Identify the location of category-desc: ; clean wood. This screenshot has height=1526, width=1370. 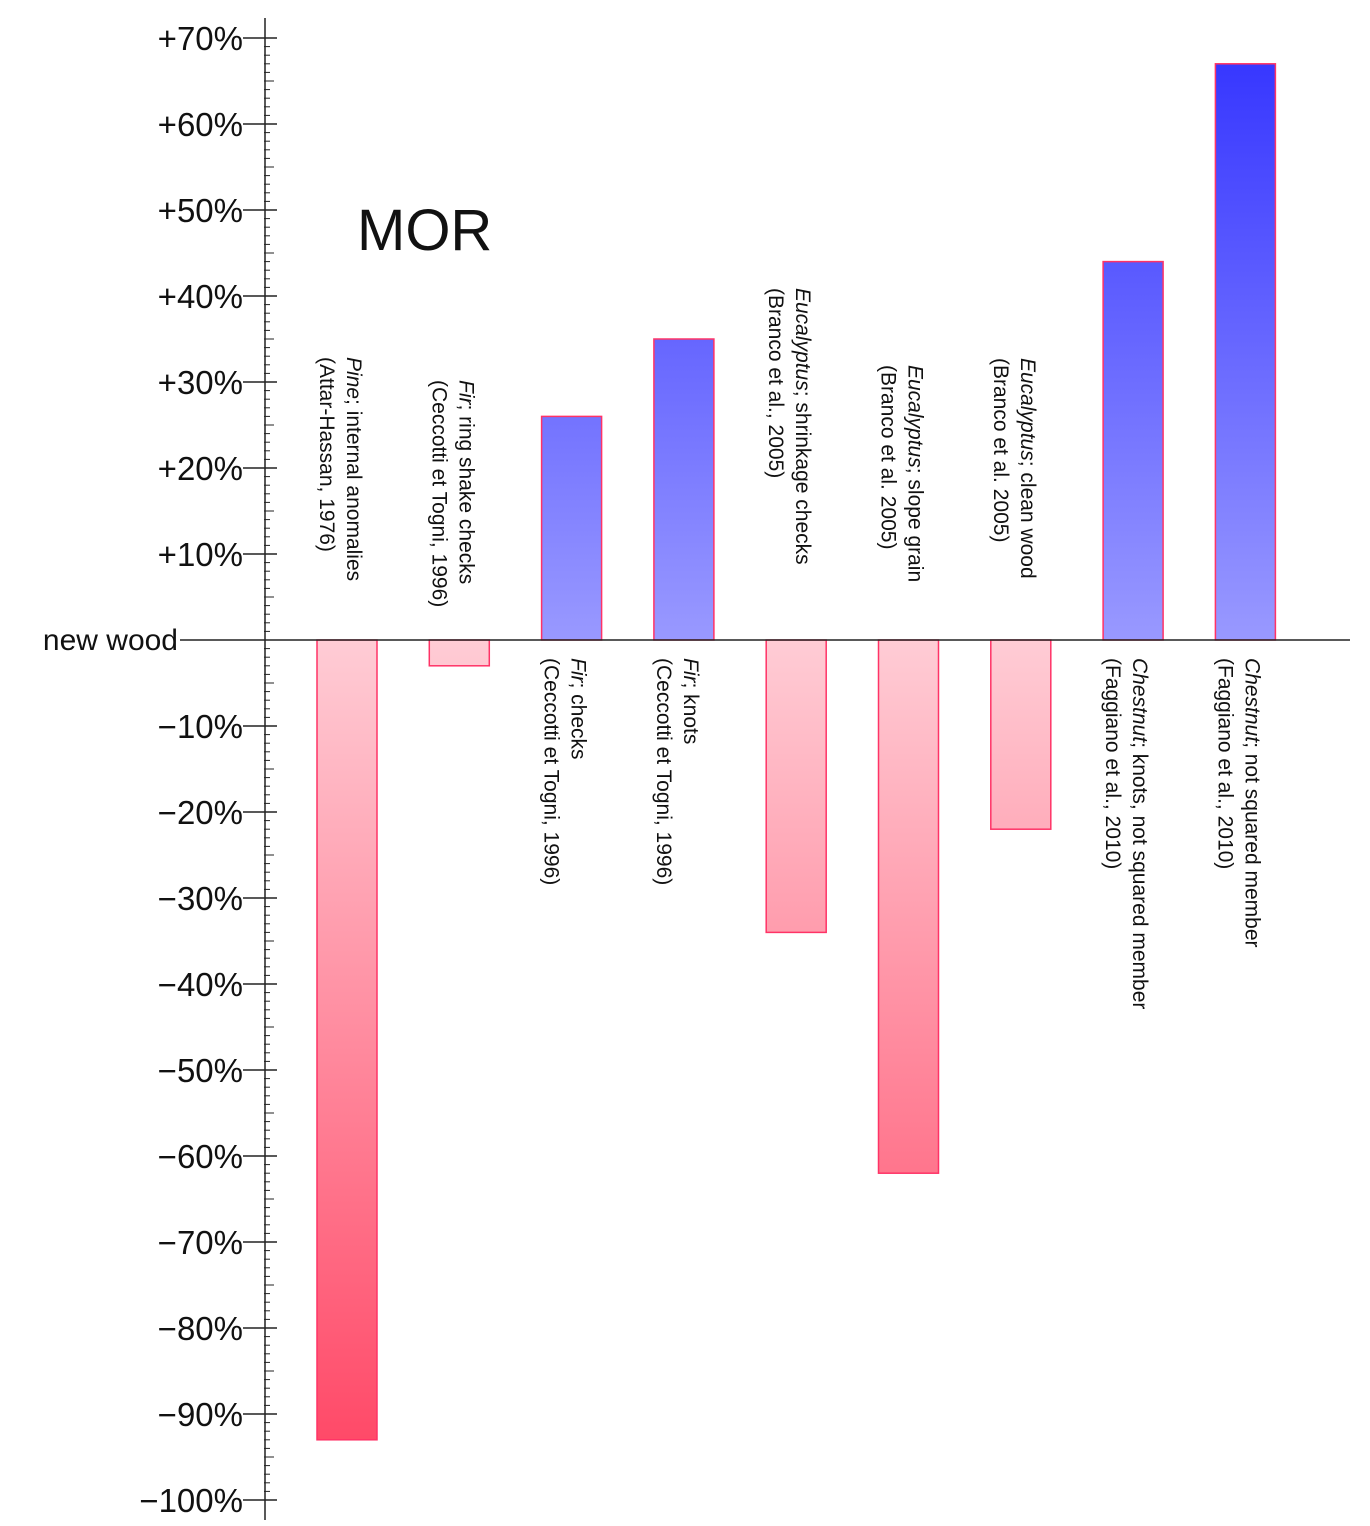
(1027, 520).